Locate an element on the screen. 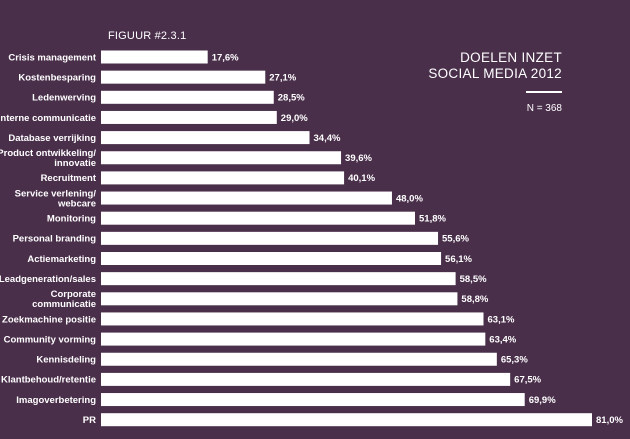 Image resolution: width=630 pixels, height=439 pixels. category-label-10: Actiemarketing is located at coordinates (61, 259).